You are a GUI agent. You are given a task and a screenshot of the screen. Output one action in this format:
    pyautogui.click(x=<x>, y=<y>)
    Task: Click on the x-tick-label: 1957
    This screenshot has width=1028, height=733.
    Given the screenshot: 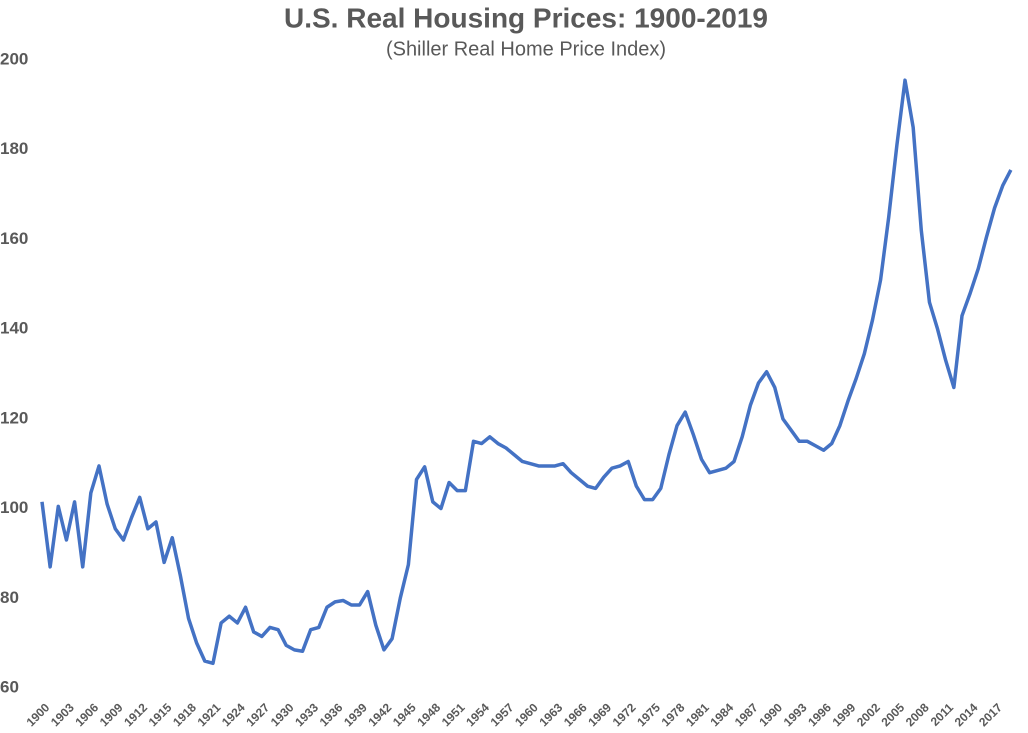 What is the action you would take?
    pyautogui.click(x=502, y=714)
    